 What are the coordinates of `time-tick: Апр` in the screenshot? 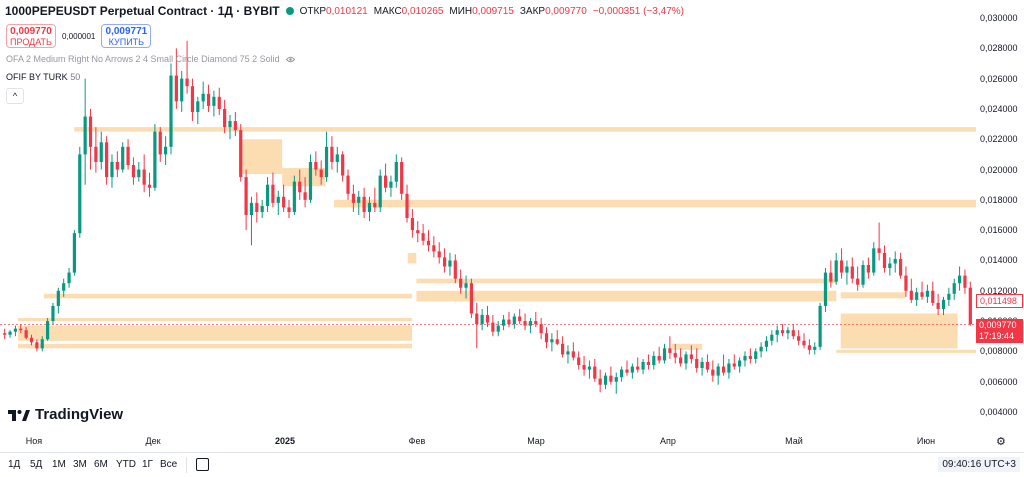 It's located at (668, 441).